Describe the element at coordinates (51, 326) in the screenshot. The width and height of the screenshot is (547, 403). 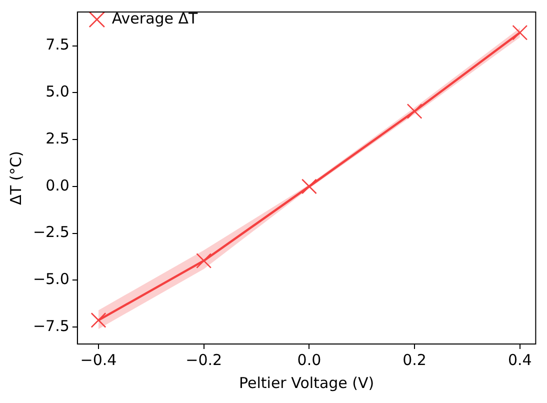
I see `y-tick-label: −7.5` at that location.